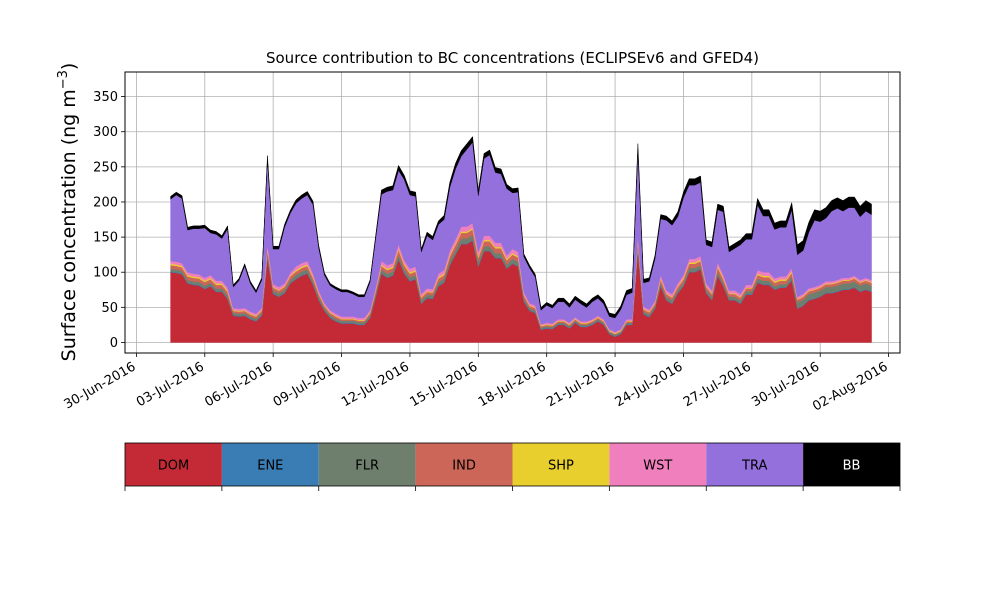 This screenshot has width=1000, height=600. I want to click on y-axis-ticks: 0 50 100 150 200 250 300 350, so click(109, 220).